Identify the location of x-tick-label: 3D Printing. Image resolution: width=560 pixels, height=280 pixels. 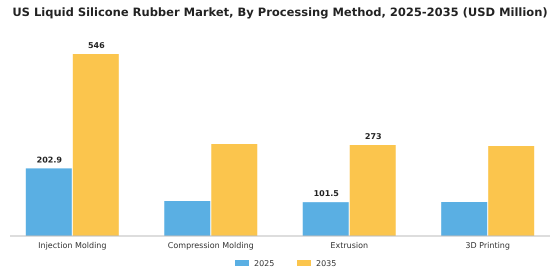
(487, 245).